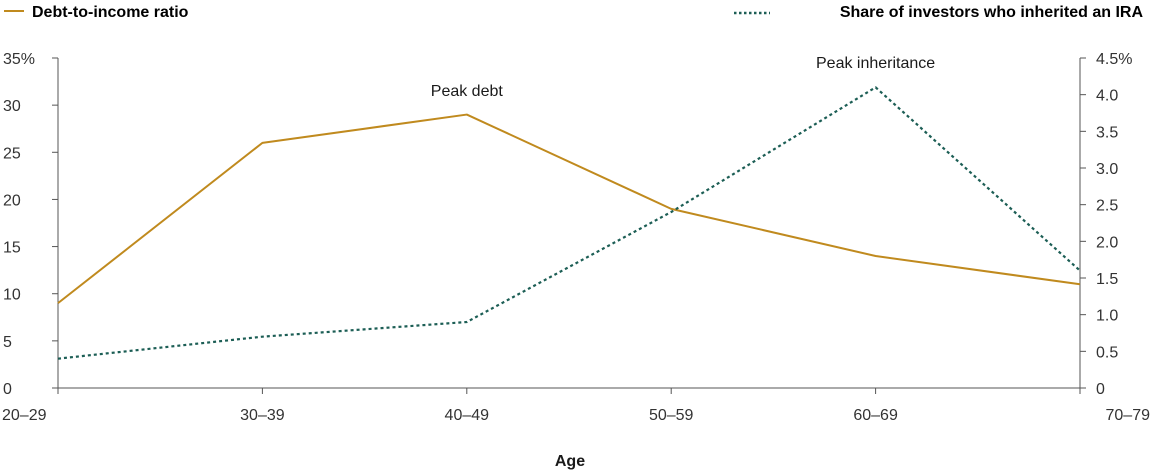  What do you see at coordinates (12, 200) in the screenshot?
I see `left-tick-label: 20` at bounding box center [12, 200].